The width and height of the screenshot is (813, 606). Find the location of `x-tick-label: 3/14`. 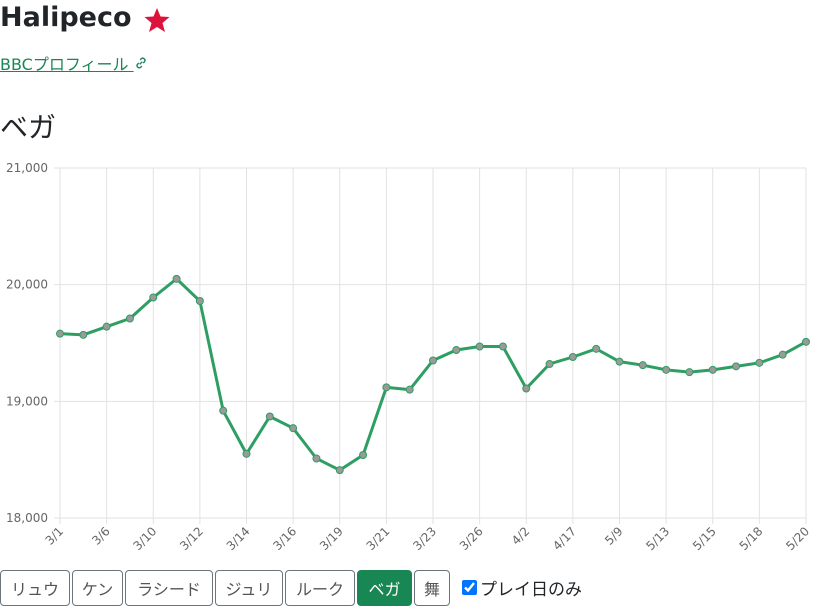

x-tick-label: 3/14 is located at coordinates (238, 538).